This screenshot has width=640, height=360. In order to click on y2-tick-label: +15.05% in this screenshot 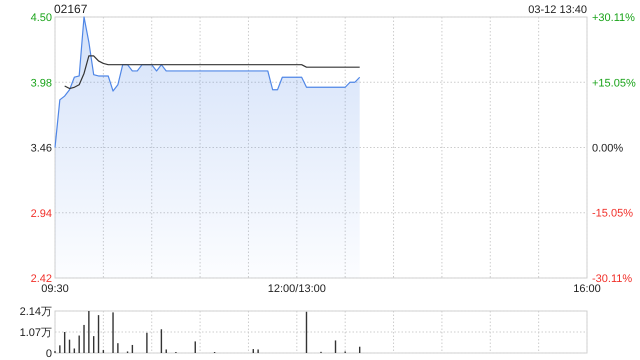, I will do `click(614, 83)`.